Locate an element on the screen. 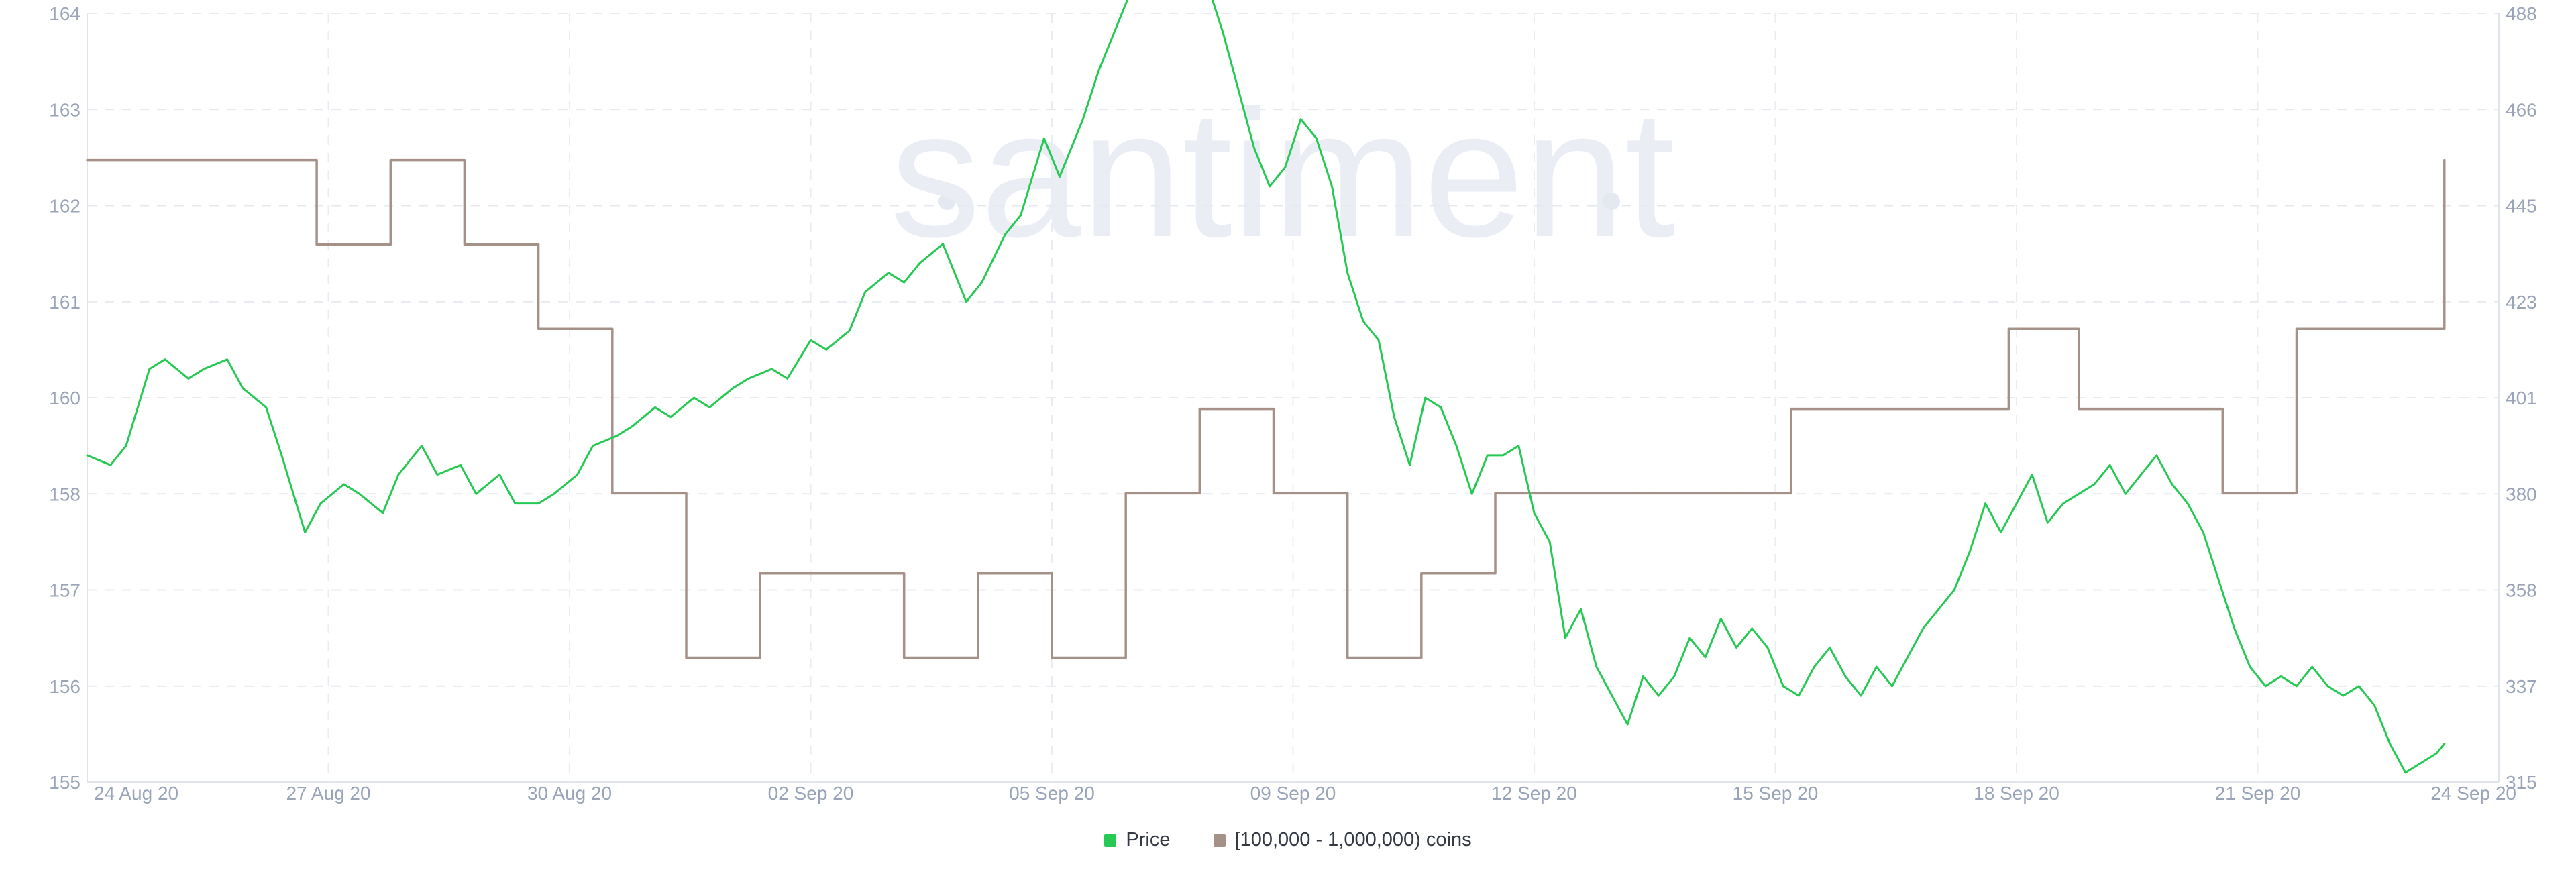 Image resolution: width=2576 pixels, height=872 pixels. y-right-tick-label: 466 is located at coordinates (2521, 110).